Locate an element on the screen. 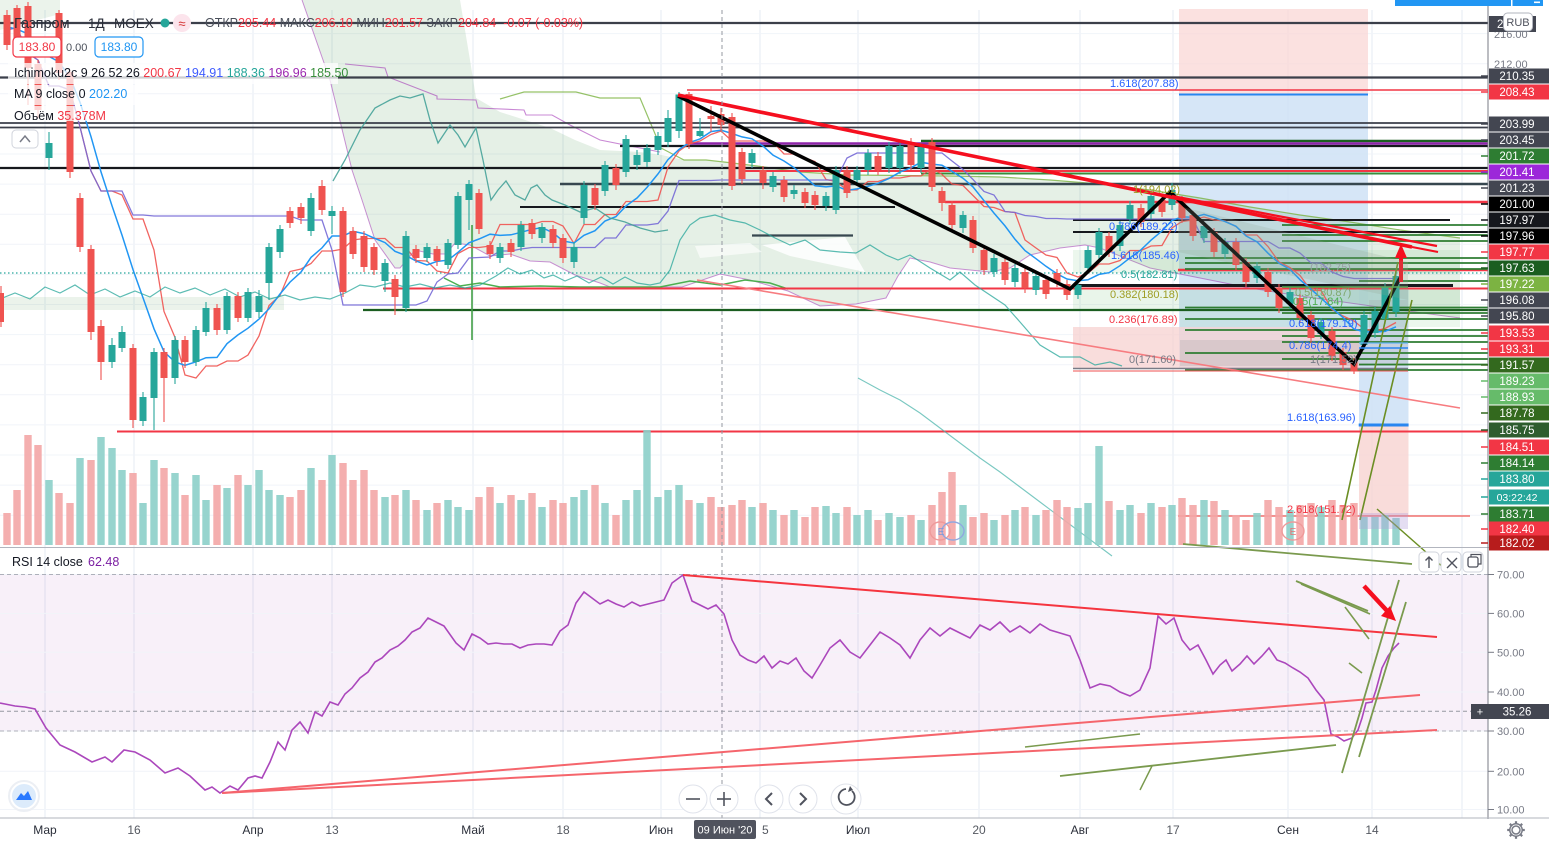  svg-text: Июл is located at coordinates (858, 830).